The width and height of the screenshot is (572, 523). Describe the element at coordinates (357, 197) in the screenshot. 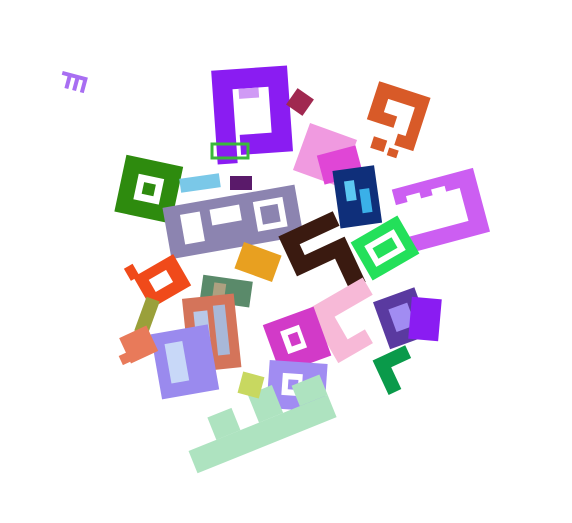

I see `glyph-navy` at that location.